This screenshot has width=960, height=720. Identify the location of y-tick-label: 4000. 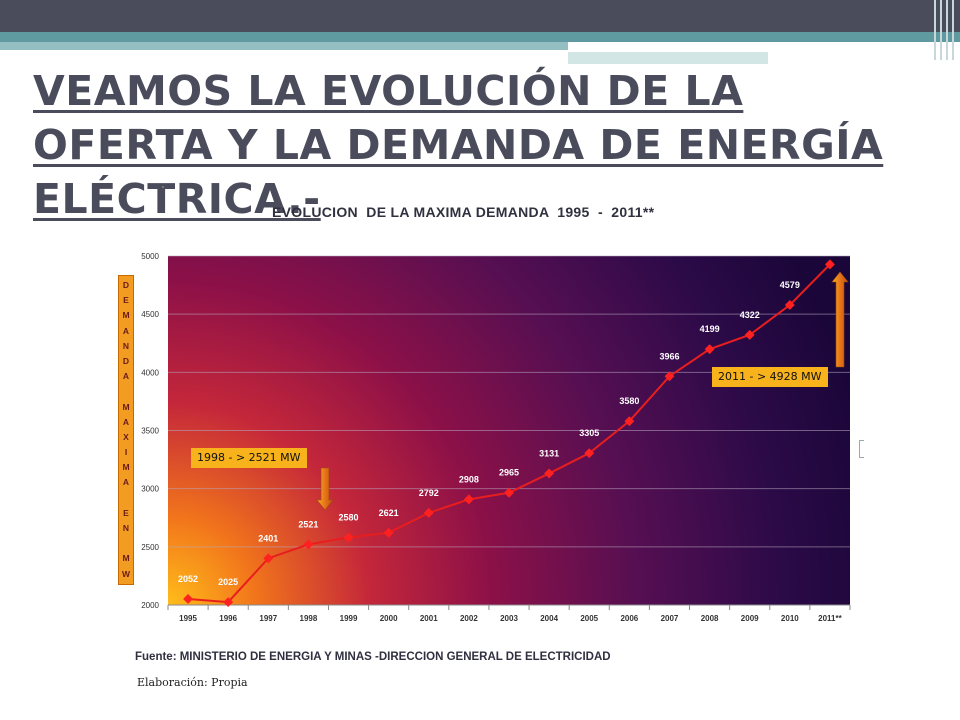
(150, 372).